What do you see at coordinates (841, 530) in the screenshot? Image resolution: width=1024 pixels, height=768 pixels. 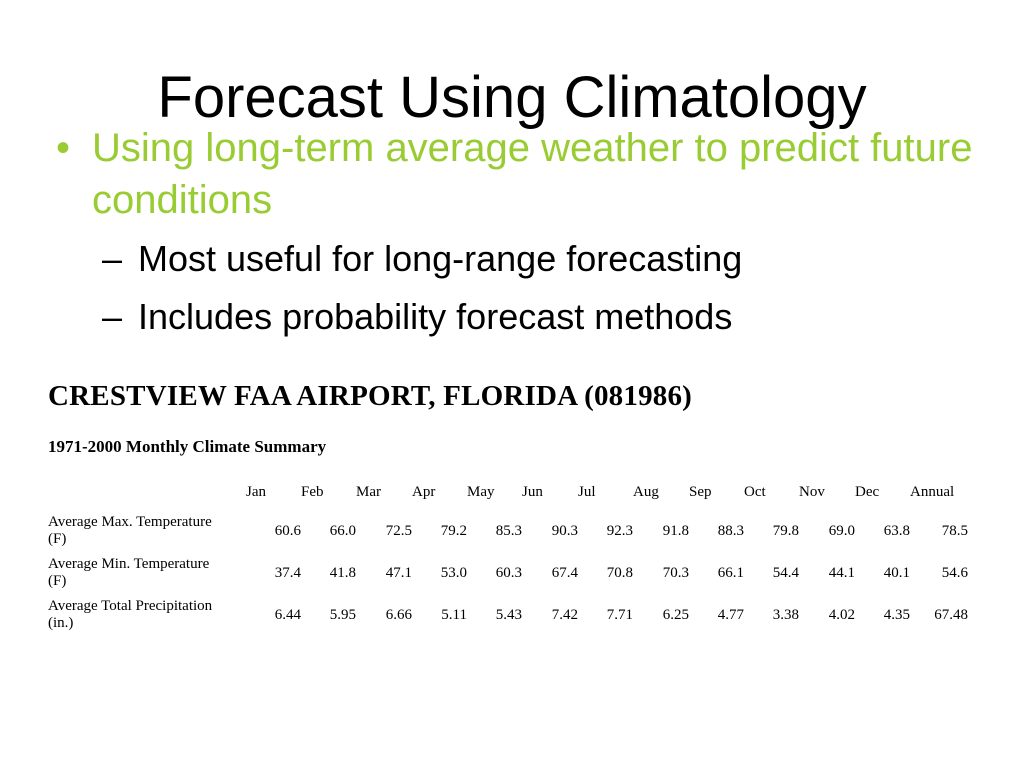 I see `cell-value: 69.0` at bounding box center [841, 530].